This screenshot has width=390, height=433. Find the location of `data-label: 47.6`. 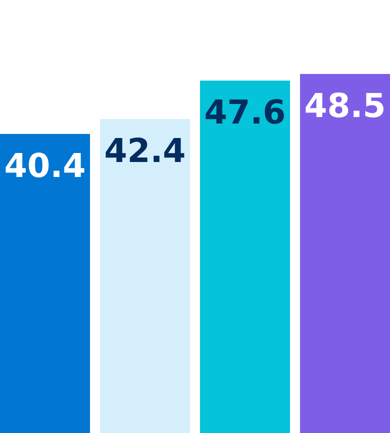

data-label: 47.6 is located at coordinates (245, 112).